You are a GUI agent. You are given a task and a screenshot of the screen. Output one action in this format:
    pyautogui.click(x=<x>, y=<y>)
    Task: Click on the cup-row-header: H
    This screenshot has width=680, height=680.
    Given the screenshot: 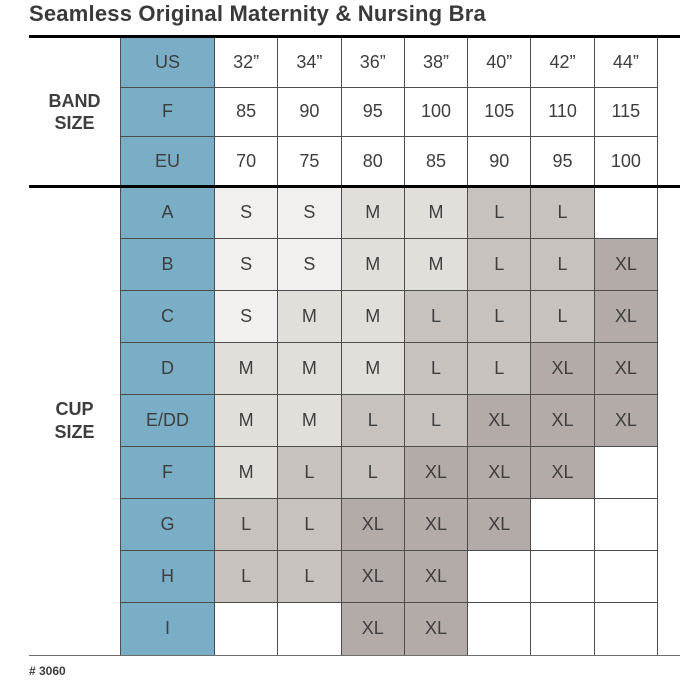 What is the action you would take?
    pyautogui.click(x=167, y=576)
    